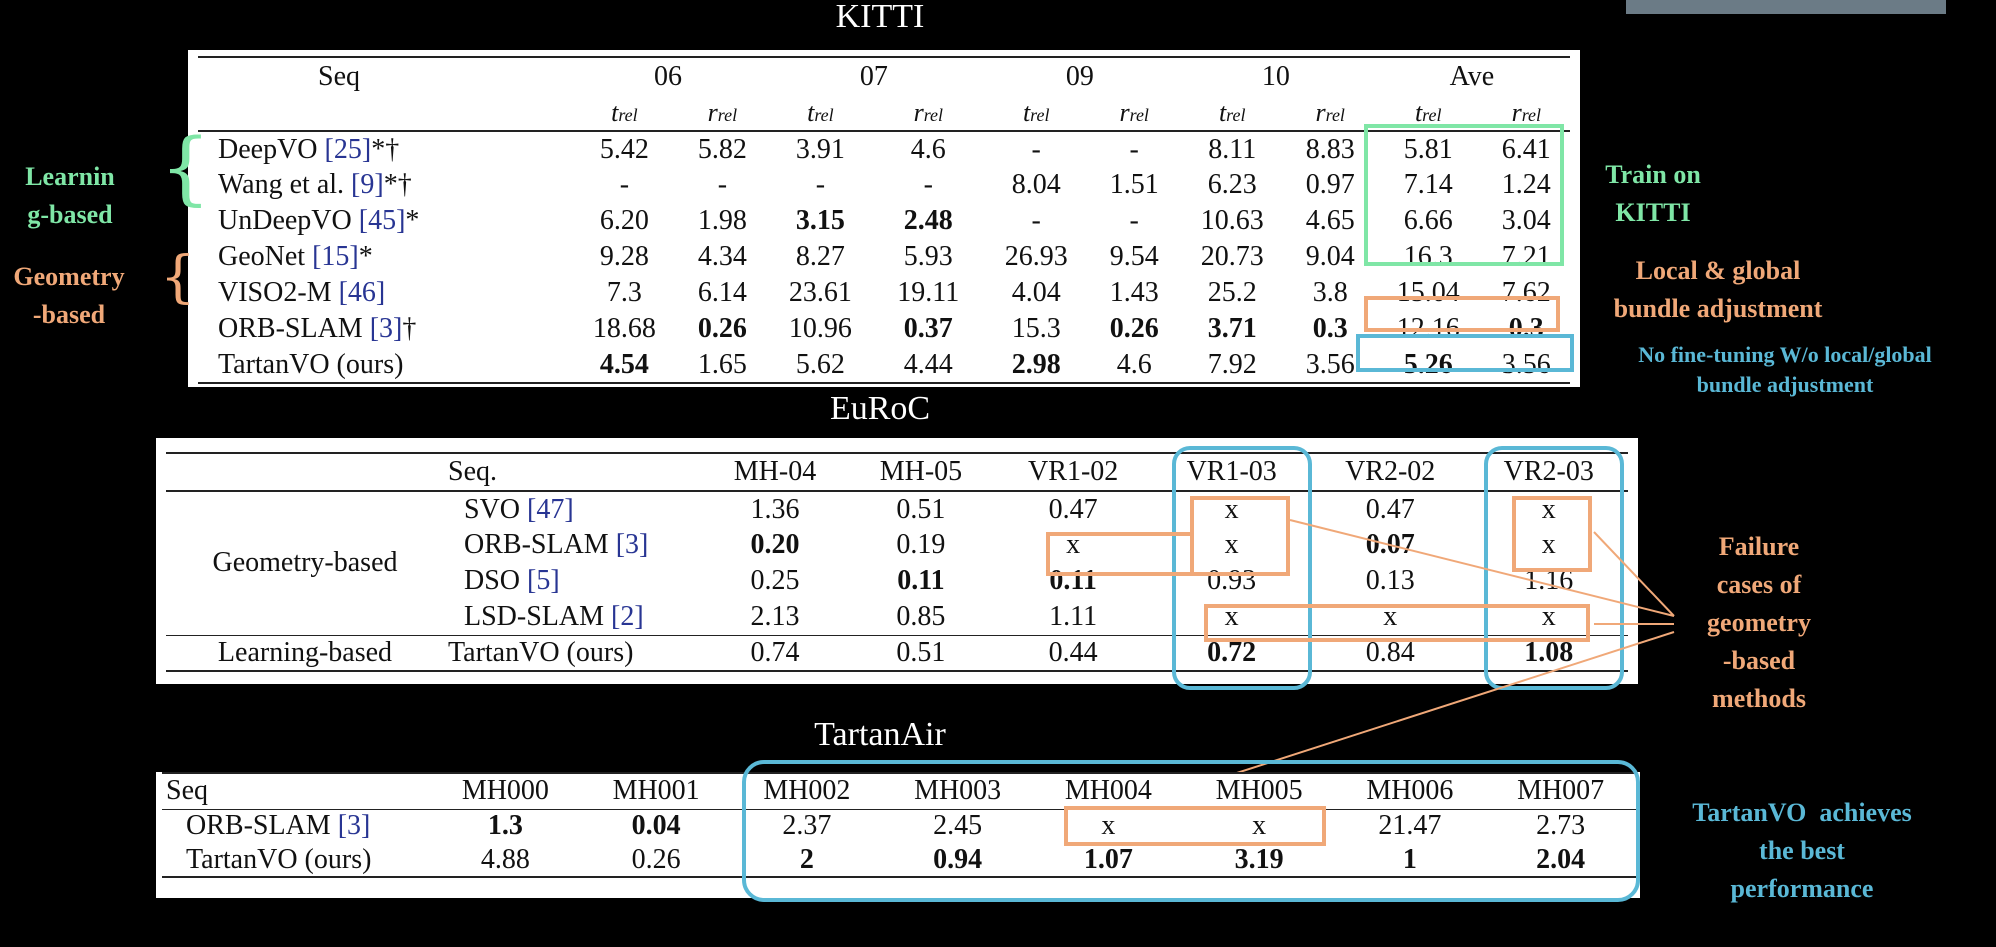  What do you see at coordinates (1462, 314) in the screenshot?
I see `ba-highlight-box` at bounding box center [1462, 314].